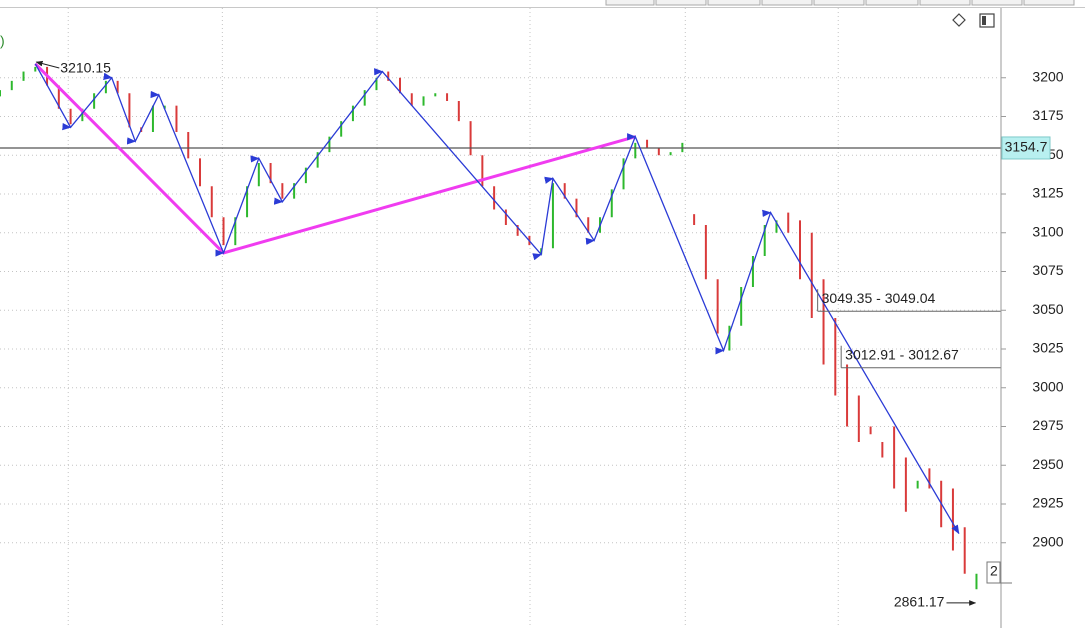 The width and height of the screenshot is (1085, 628). Describe the element at coordinates (1047, 503) in the screenshot. I see `y-tick-label: 2925` at that location.